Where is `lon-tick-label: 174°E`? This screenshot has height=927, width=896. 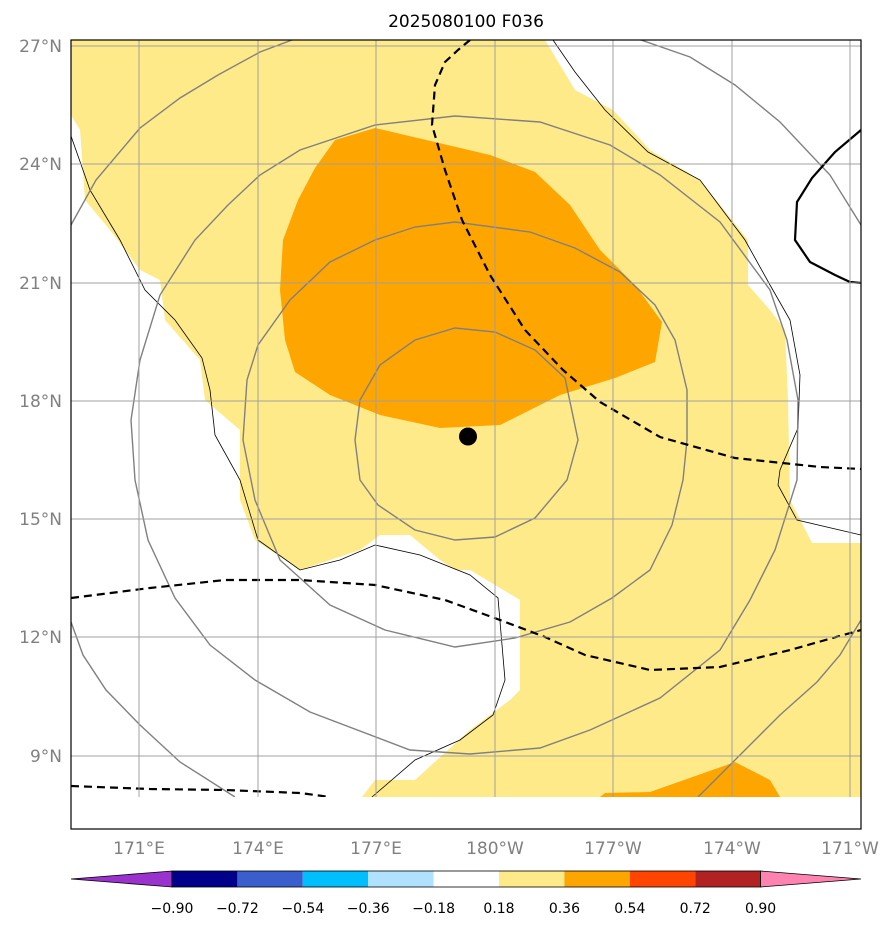 lon-tick-label: 174°E is located at coordinates (258, 849).